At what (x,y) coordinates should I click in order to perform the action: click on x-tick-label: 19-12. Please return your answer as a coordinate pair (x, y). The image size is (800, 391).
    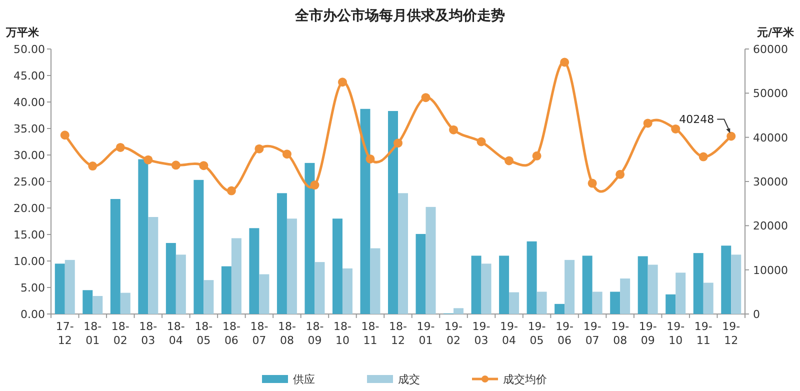
    Looking at the image, I should click on (731, 333).